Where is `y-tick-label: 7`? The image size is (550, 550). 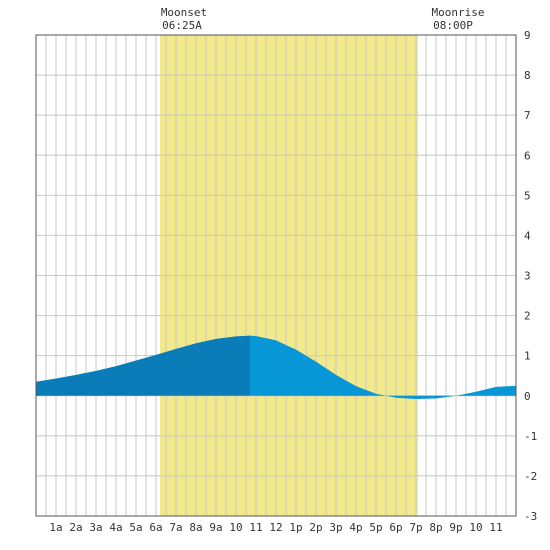 y-tick-label: 7 is located at coordinates (527, 115).